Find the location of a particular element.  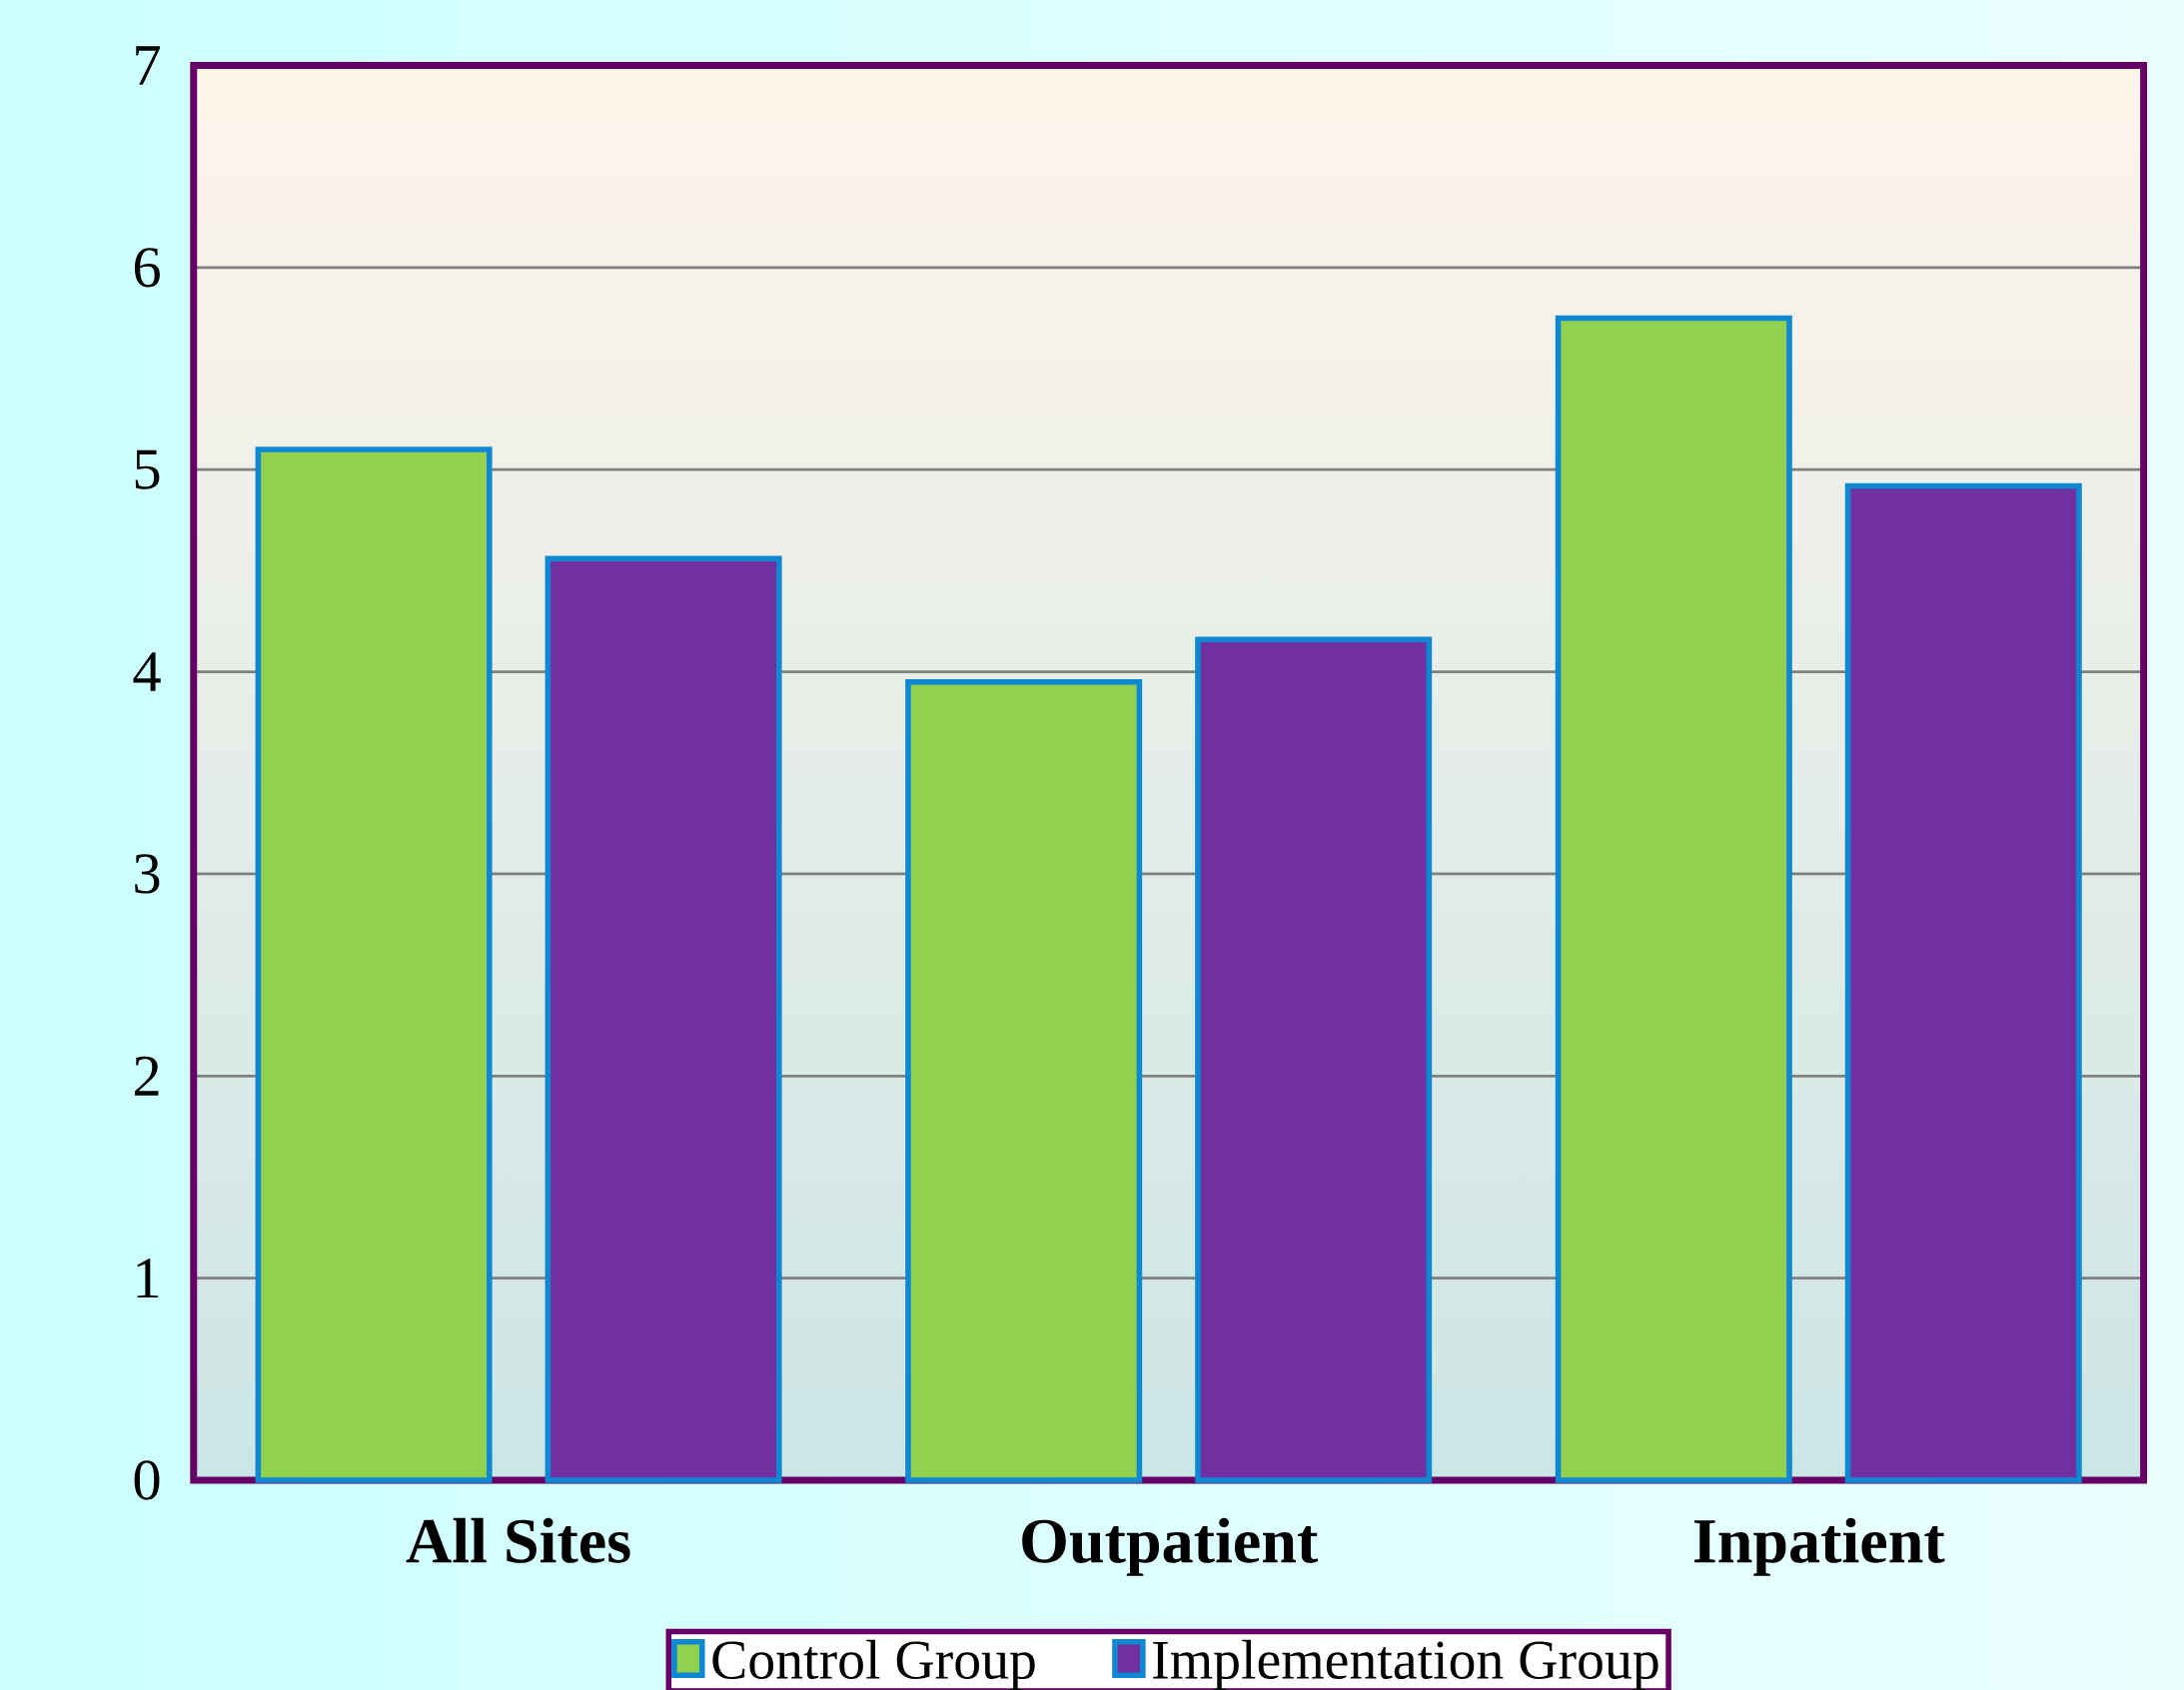

y-tick-label: 6 is located at coordinates (147, 267).